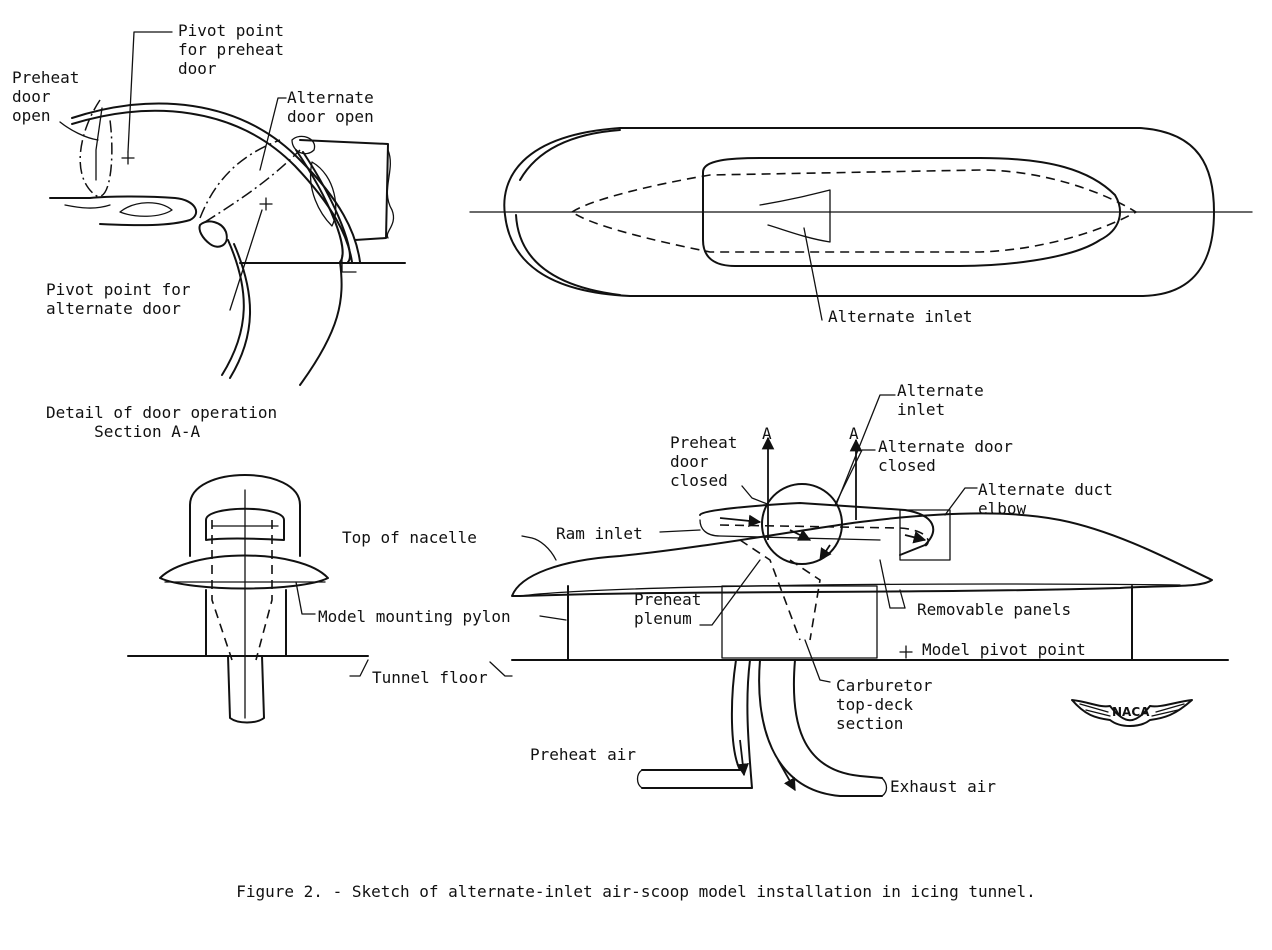 The image size is (1272, 950). What do you see at coordinates (118, 299) in the screenshot?
I see `label-pivot-alternate: Pivot point for alternate door` at bounding box center [118, 299].